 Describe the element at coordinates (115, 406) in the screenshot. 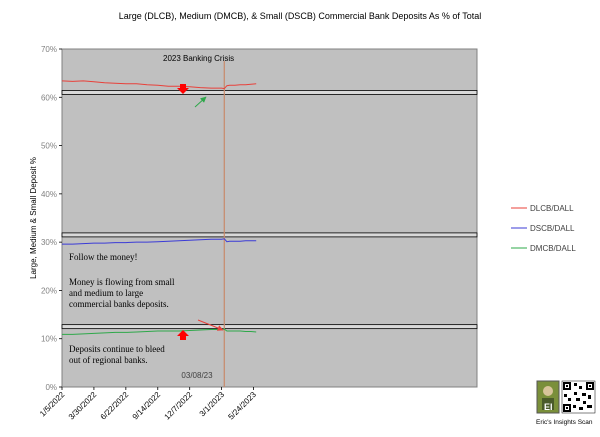

I see `x-tick-label: 6/22/2022` at that location.